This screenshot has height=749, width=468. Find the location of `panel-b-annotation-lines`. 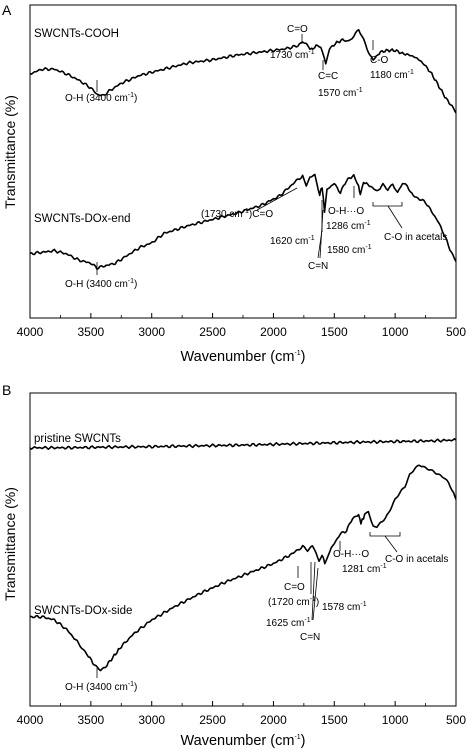

panel-b-annotation-lines is located at coordinates (248, 605).